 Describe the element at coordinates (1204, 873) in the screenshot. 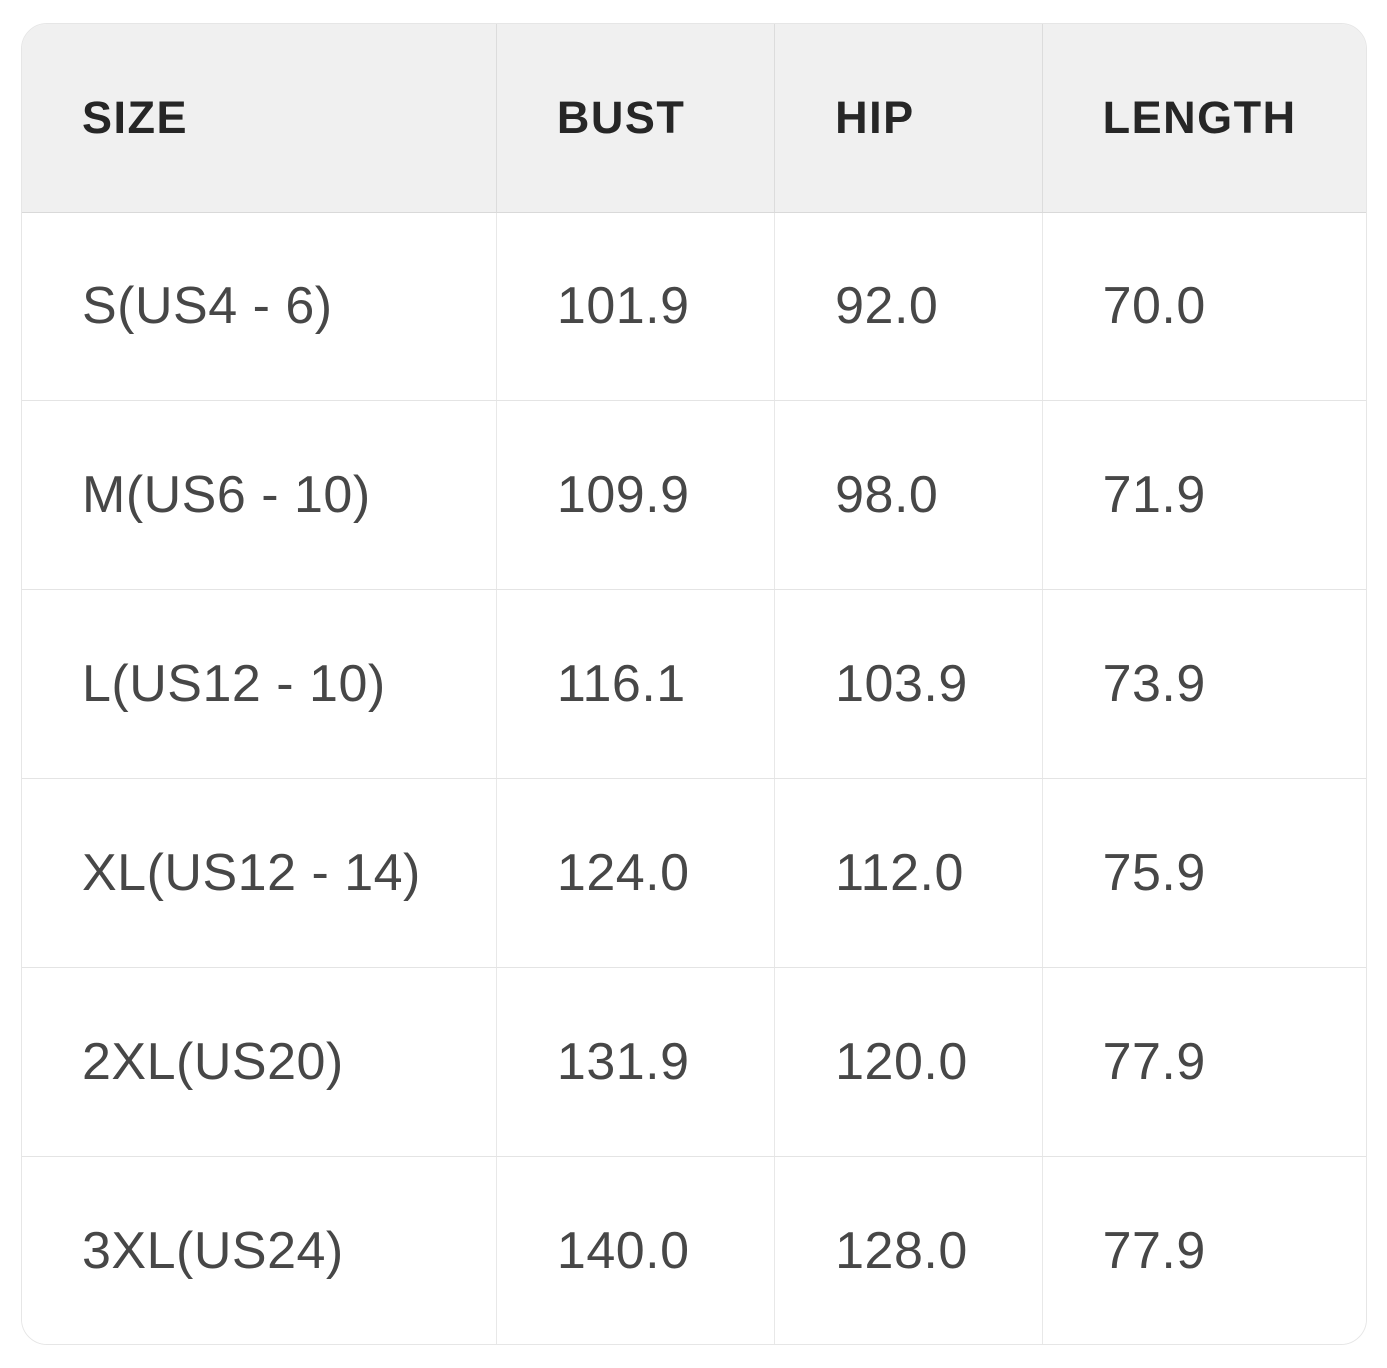

I see `cell-length: 75.9` at that location.